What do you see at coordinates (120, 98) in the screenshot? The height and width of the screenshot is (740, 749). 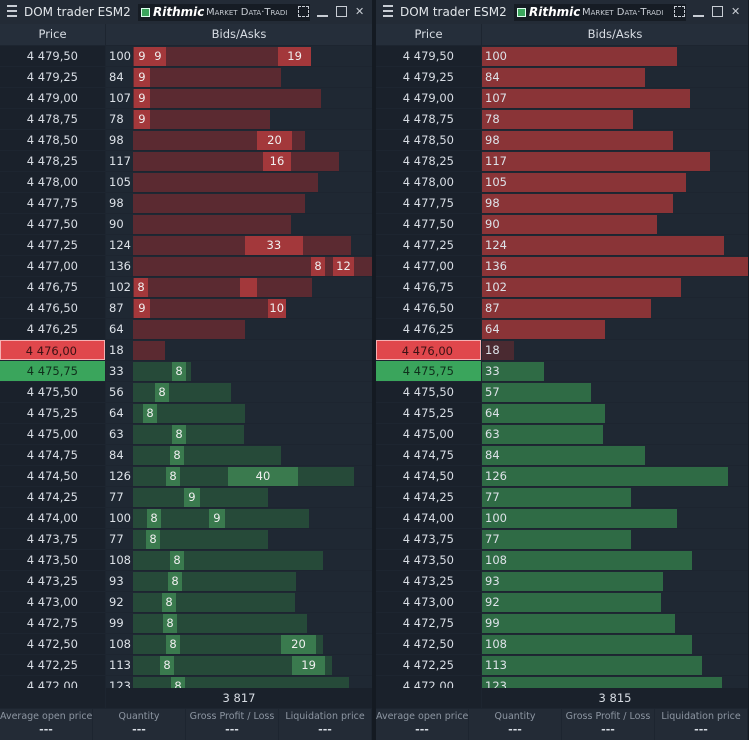 I see `size-label: 107` at bounding box center [120, 98].